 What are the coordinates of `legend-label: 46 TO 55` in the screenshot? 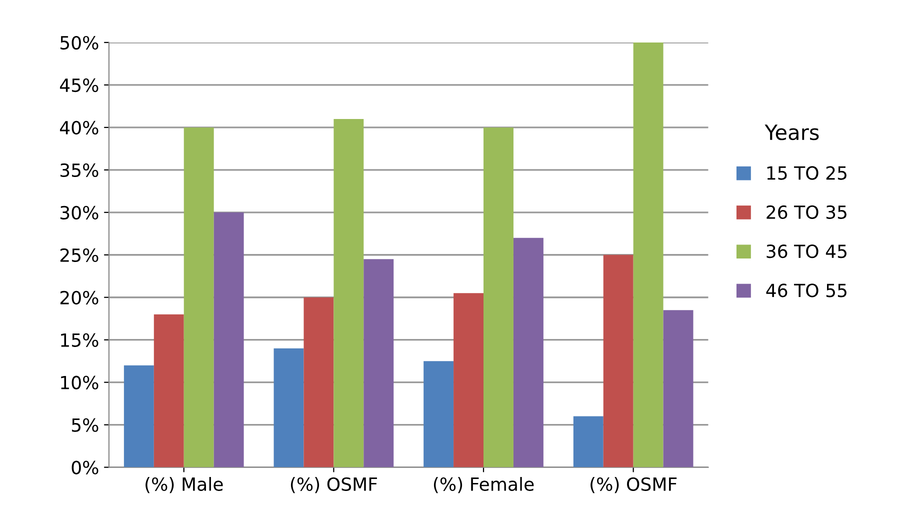 It's located at (806, 291).